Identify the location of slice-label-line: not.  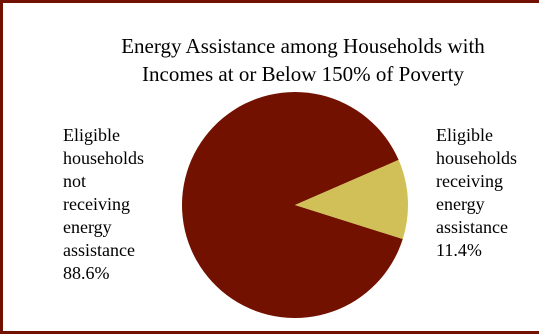
(75, 181).